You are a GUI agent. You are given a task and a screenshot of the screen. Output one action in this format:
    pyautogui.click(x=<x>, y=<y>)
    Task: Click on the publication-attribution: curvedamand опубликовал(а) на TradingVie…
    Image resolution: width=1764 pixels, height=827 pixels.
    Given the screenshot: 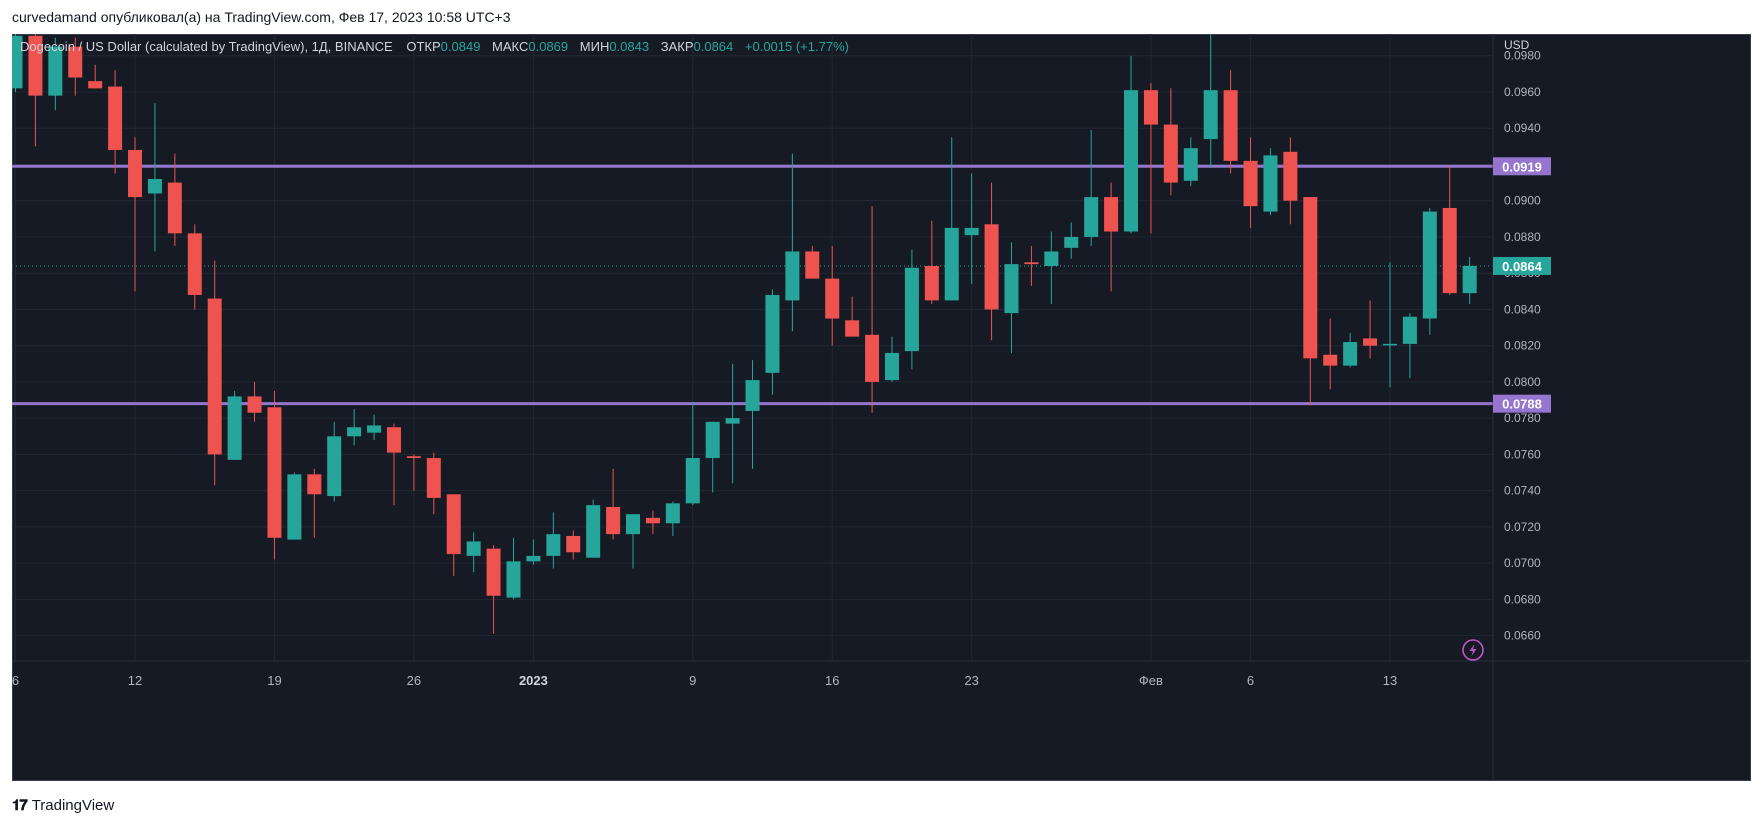 What is the action you would take?
    pyautogui.click(x=261, y=17)
    